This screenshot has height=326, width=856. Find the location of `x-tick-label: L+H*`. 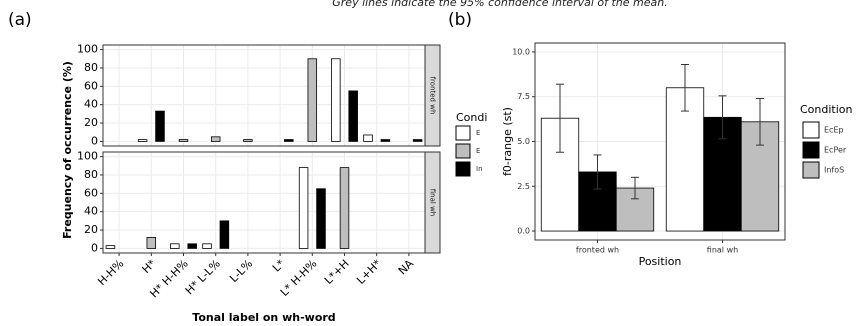

x-tick-label: L+H* is located at coordinates (369, 272).